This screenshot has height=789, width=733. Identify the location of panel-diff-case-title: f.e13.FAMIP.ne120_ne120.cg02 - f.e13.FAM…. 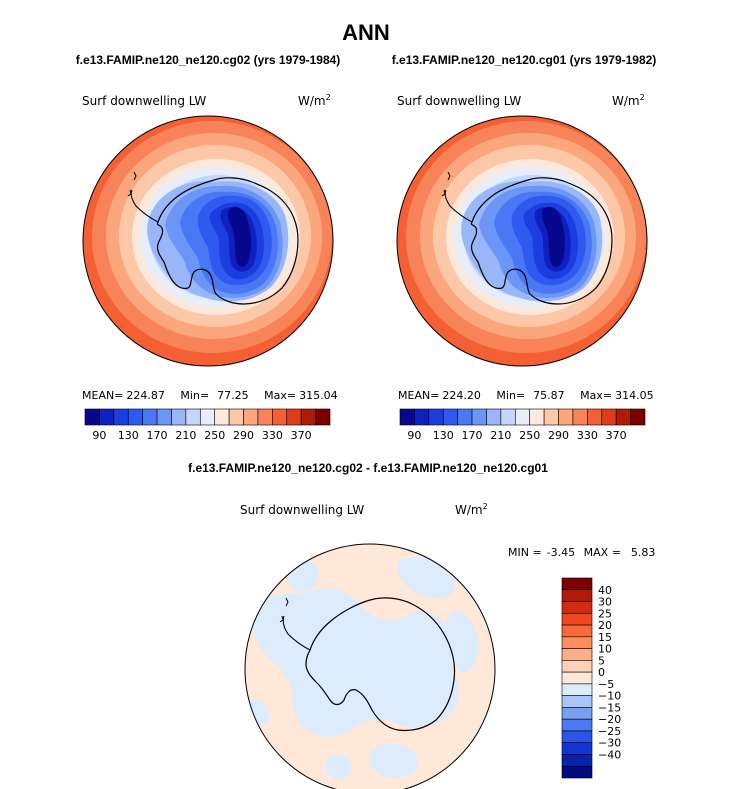
(368, 468).